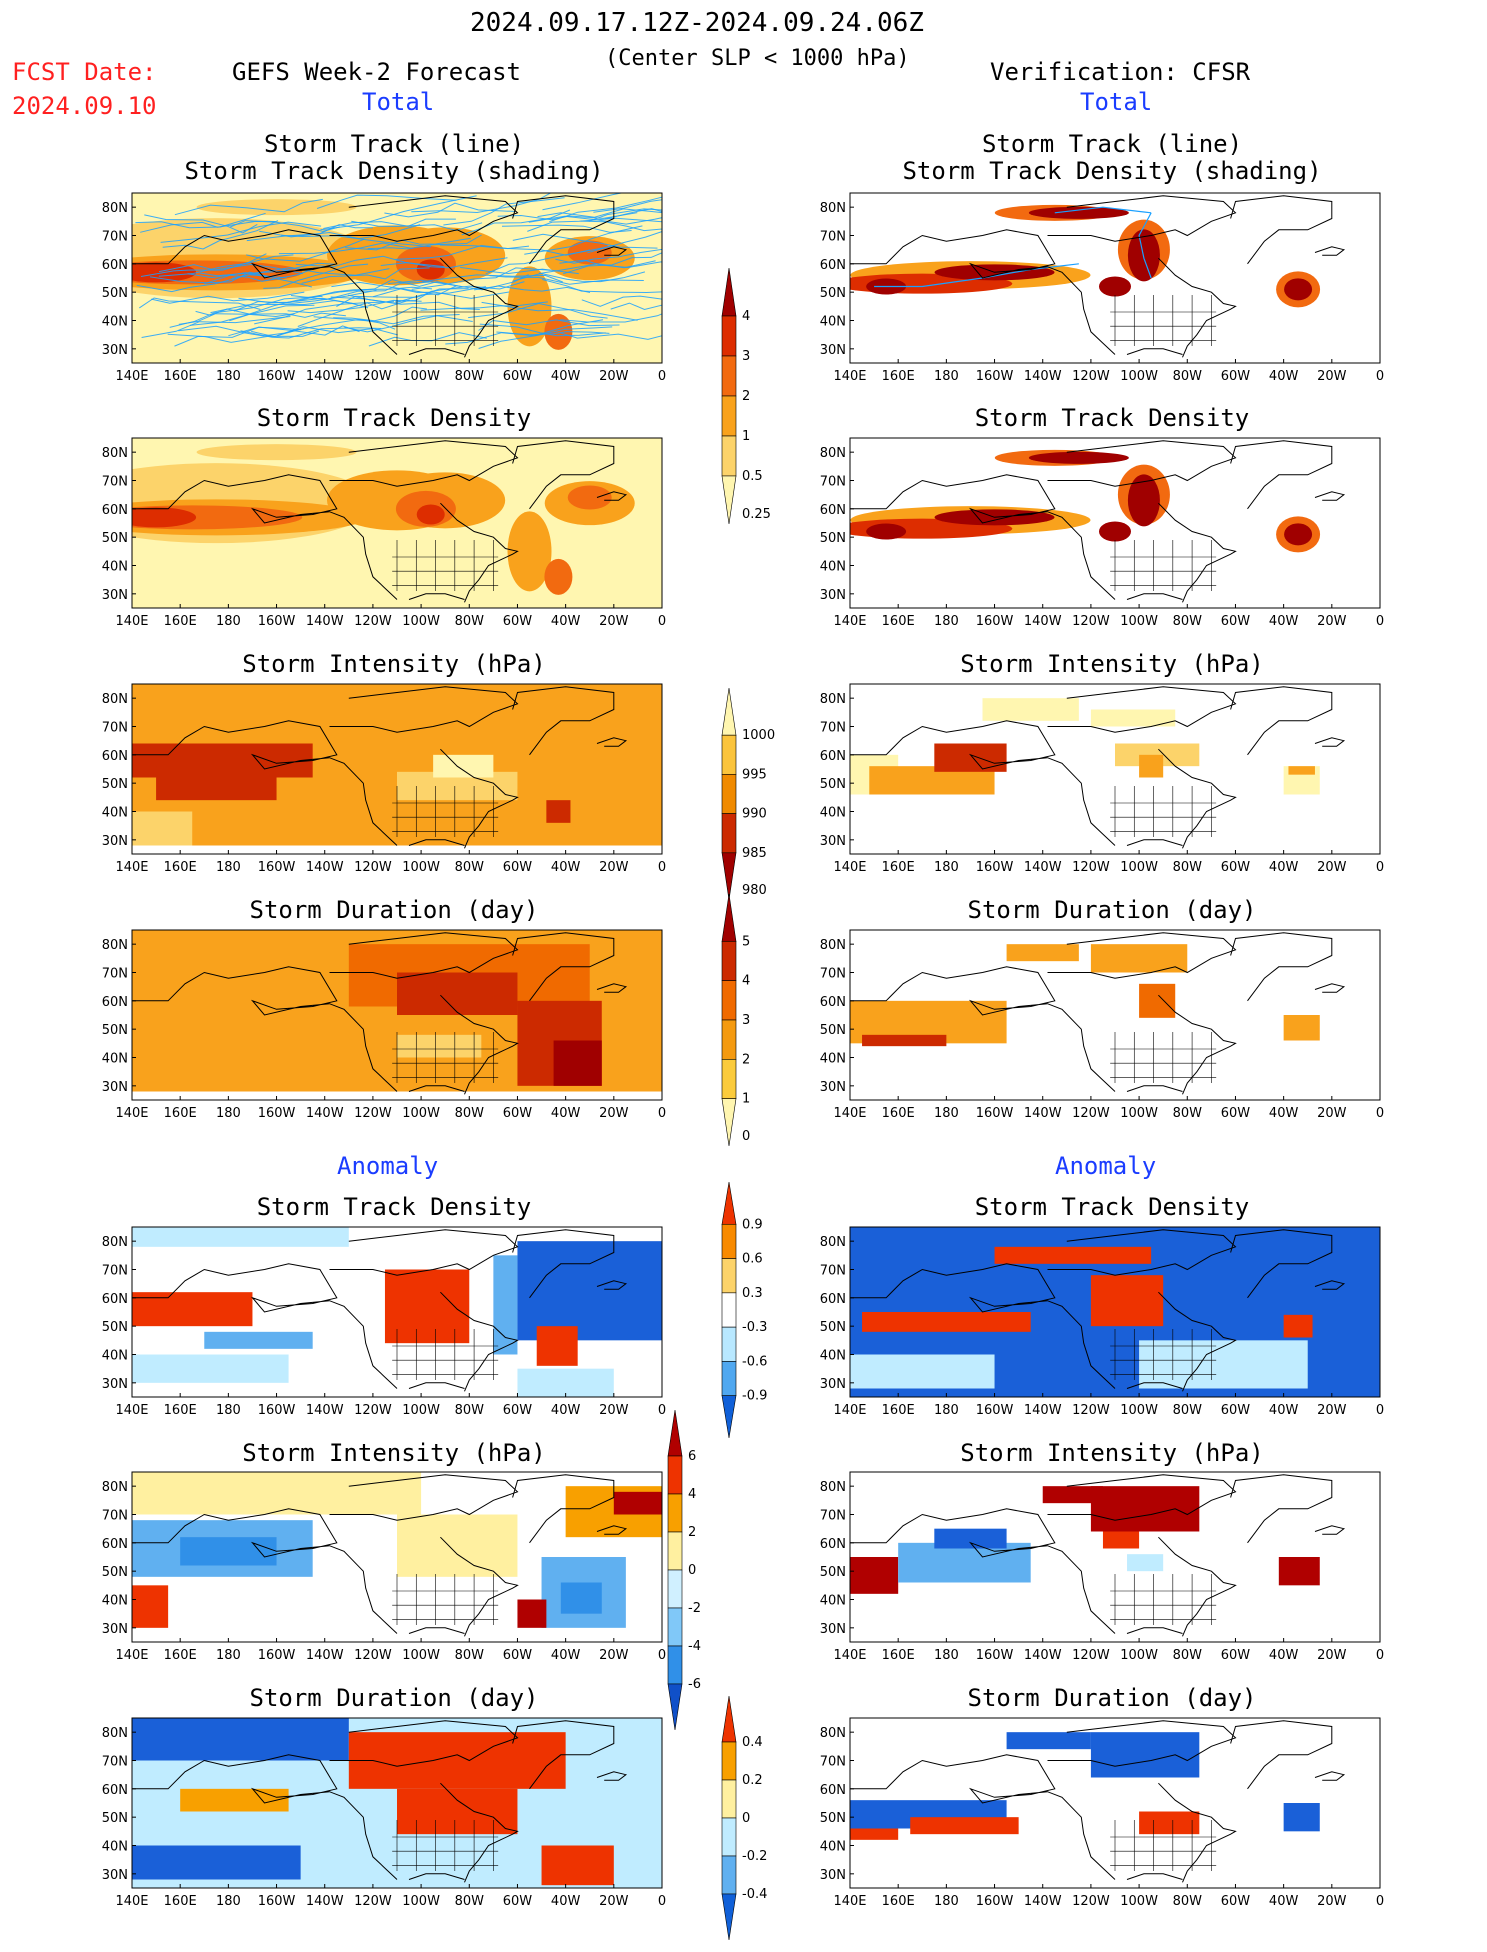 The image size is (1487, 1952). Describe the element at coordinates (694, 1608) in the screenshot. I see `colorbar-label: -2` at that location.